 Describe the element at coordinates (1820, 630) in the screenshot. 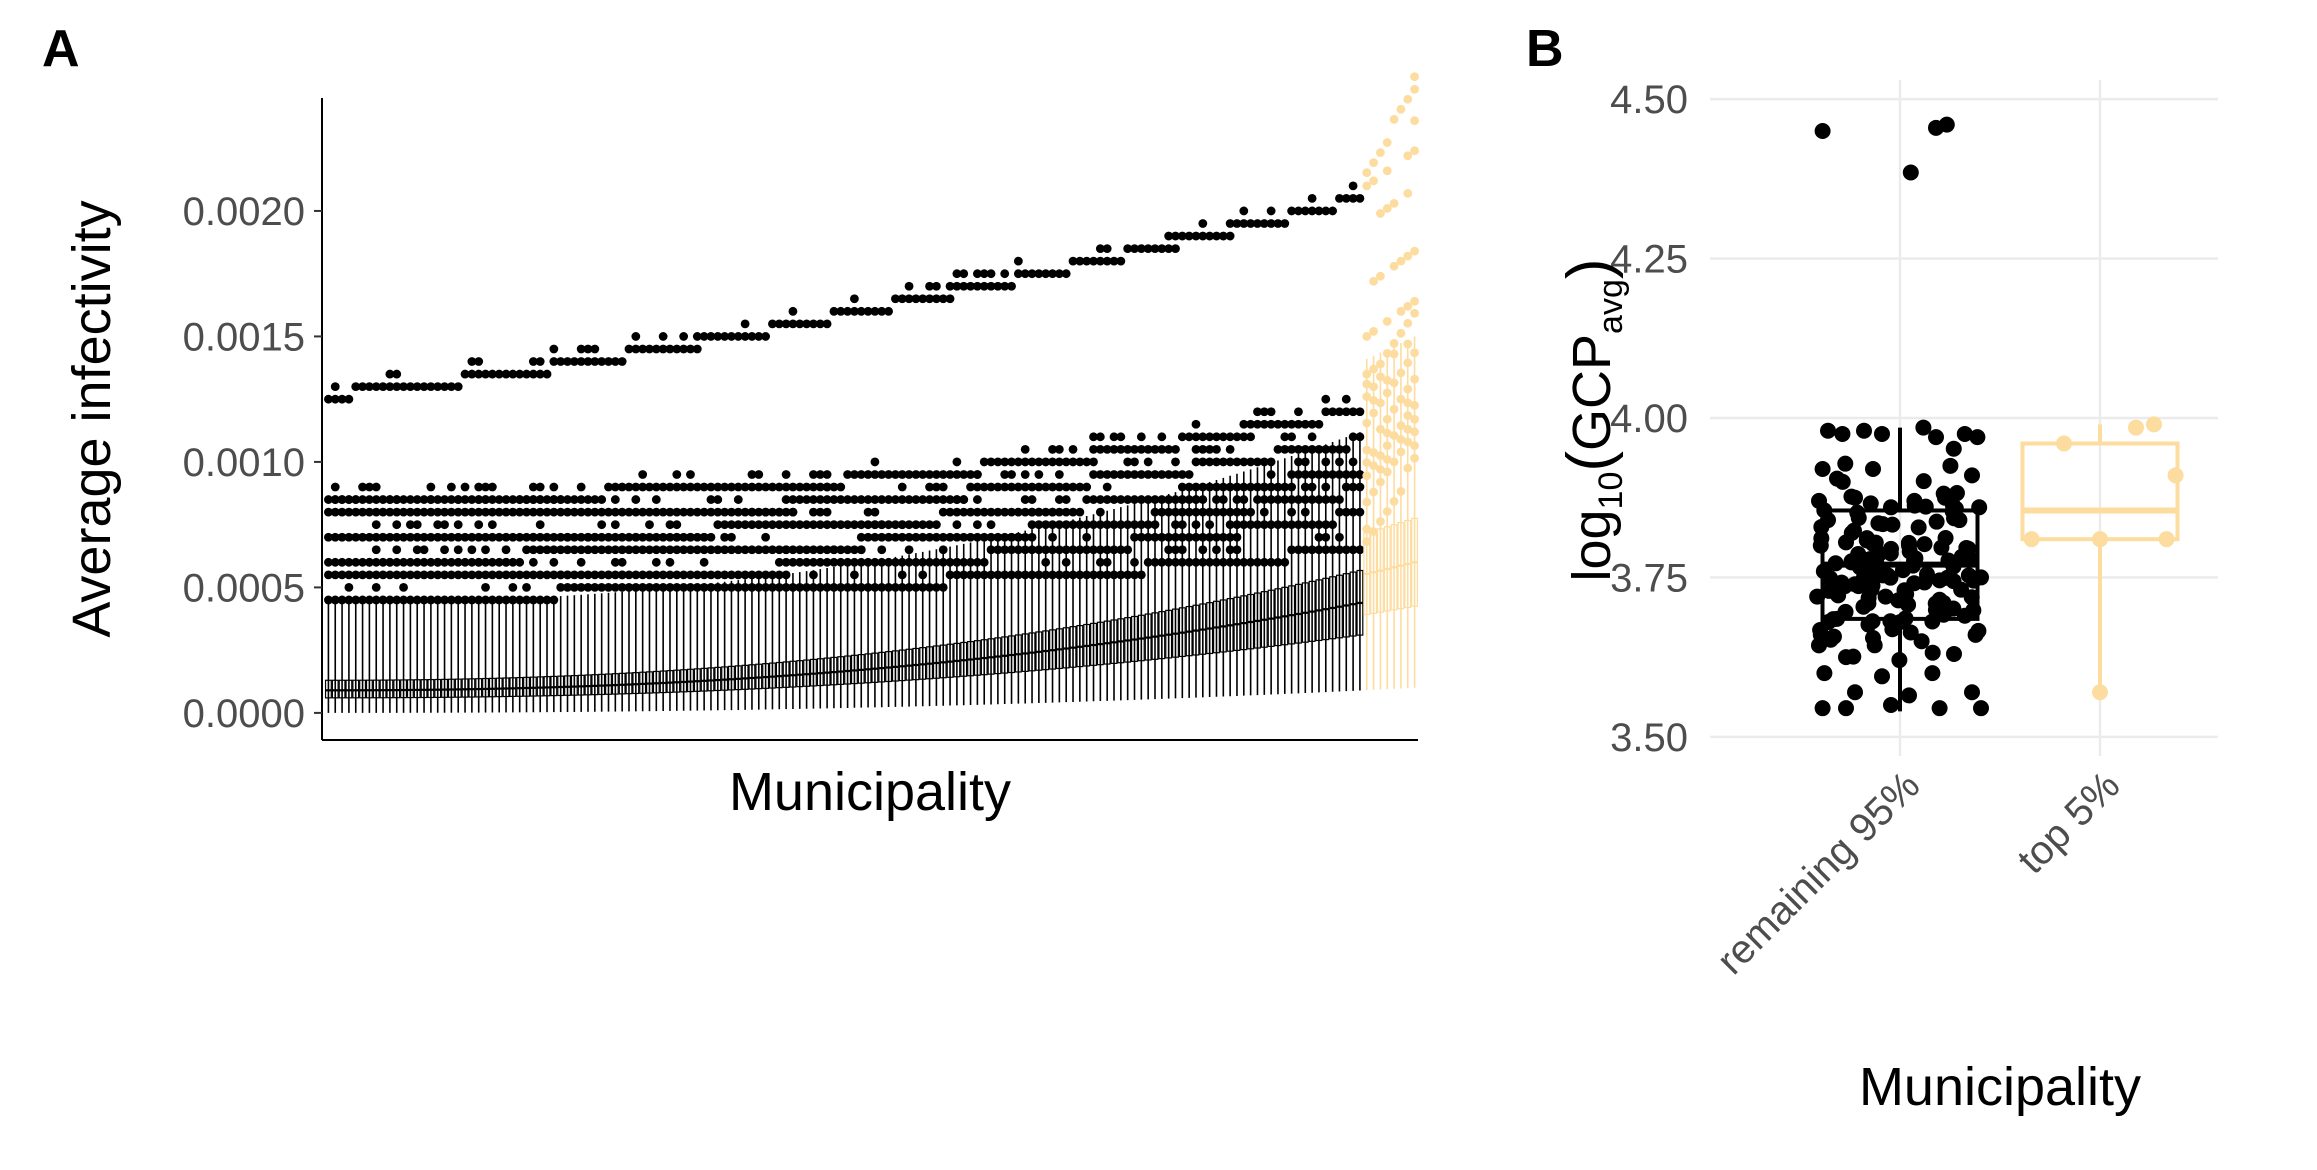

I see `data-point` at that location.